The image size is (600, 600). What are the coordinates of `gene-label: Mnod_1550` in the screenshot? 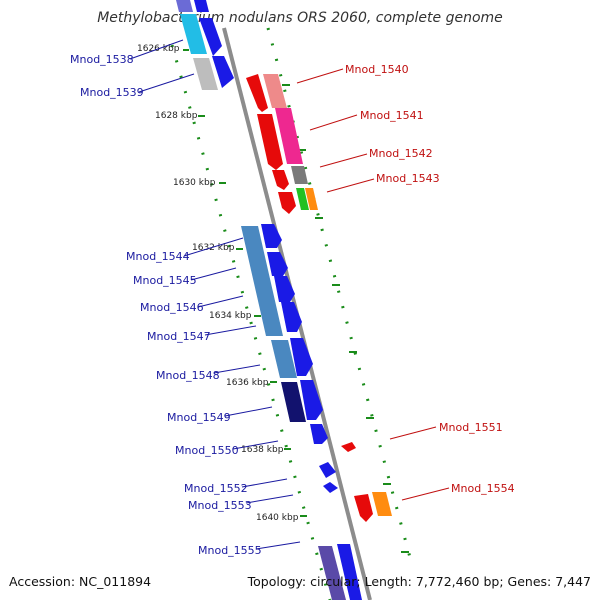 It's located at (207, 450).